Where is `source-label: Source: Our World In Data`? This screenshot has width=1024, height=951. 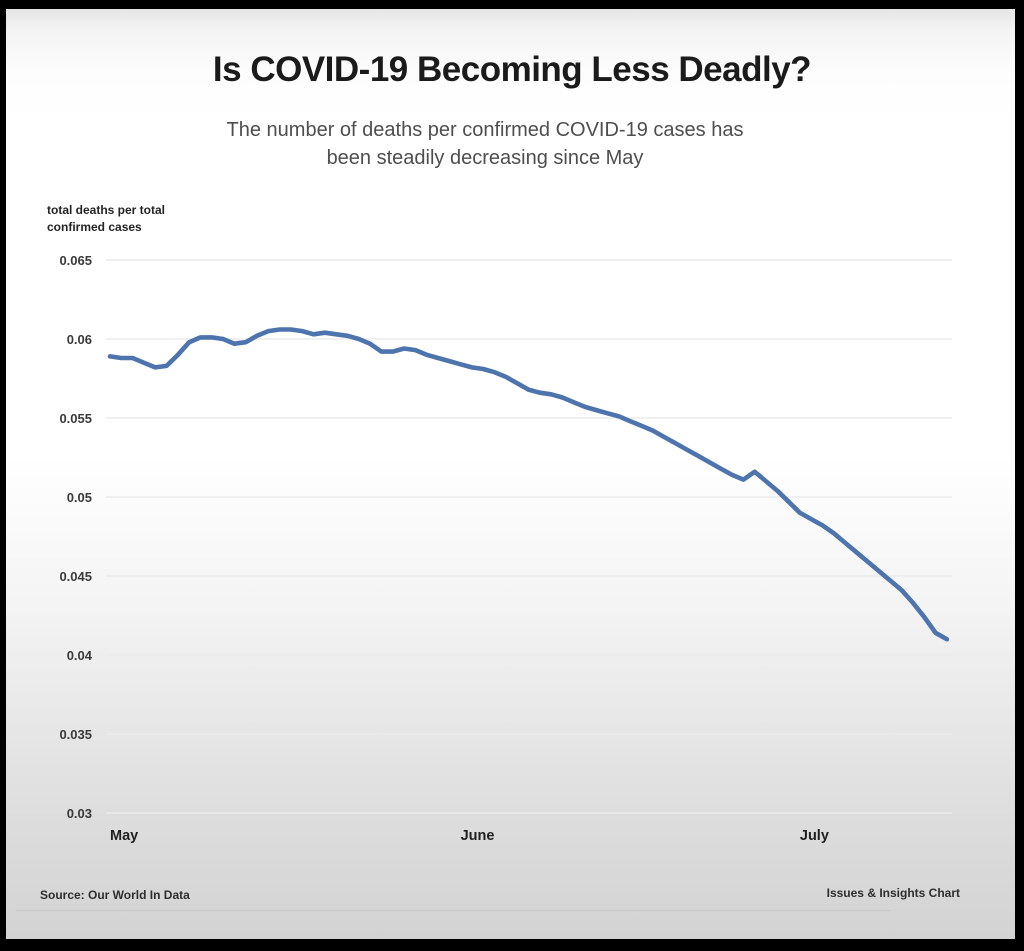
source-label: Source: Our World In Data is located at coordinates (115, 895).